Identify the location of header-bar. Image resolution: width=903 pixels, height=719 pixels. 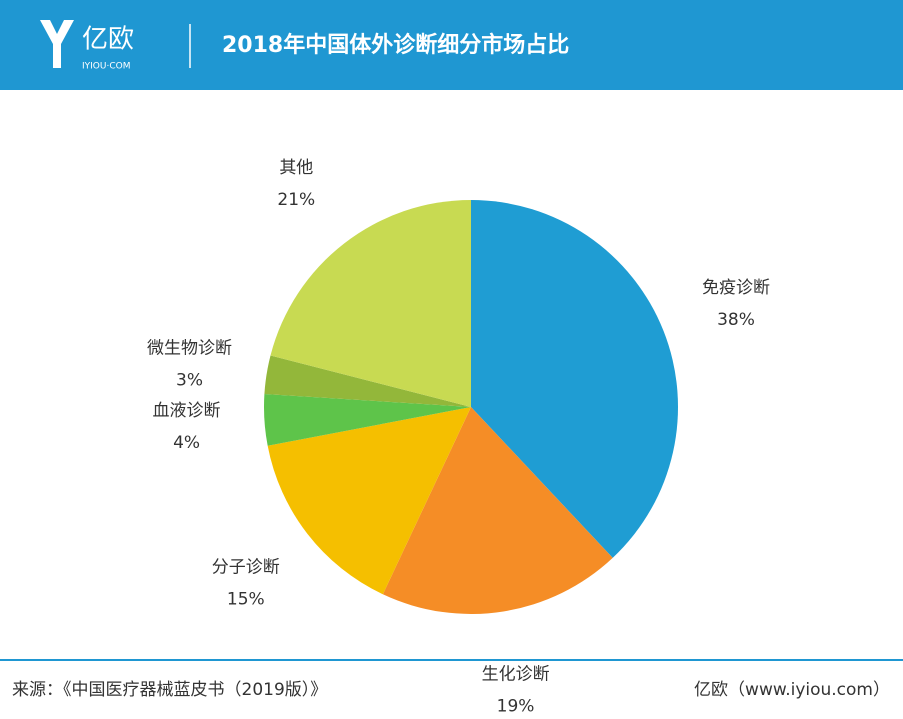
(451, 45).